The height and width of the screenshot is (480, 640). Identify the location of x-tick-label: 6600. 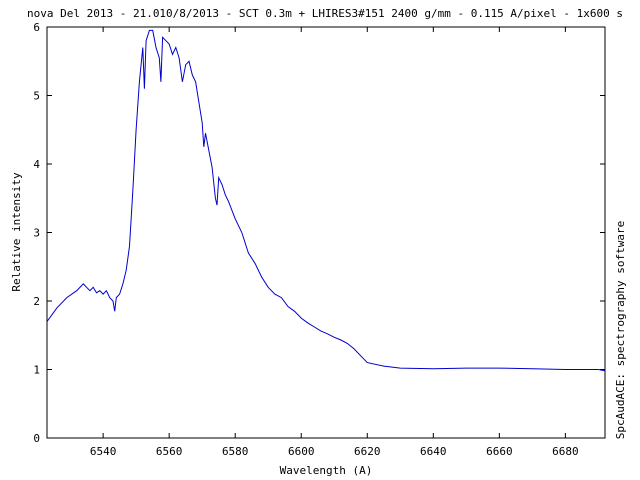
(301, 451).